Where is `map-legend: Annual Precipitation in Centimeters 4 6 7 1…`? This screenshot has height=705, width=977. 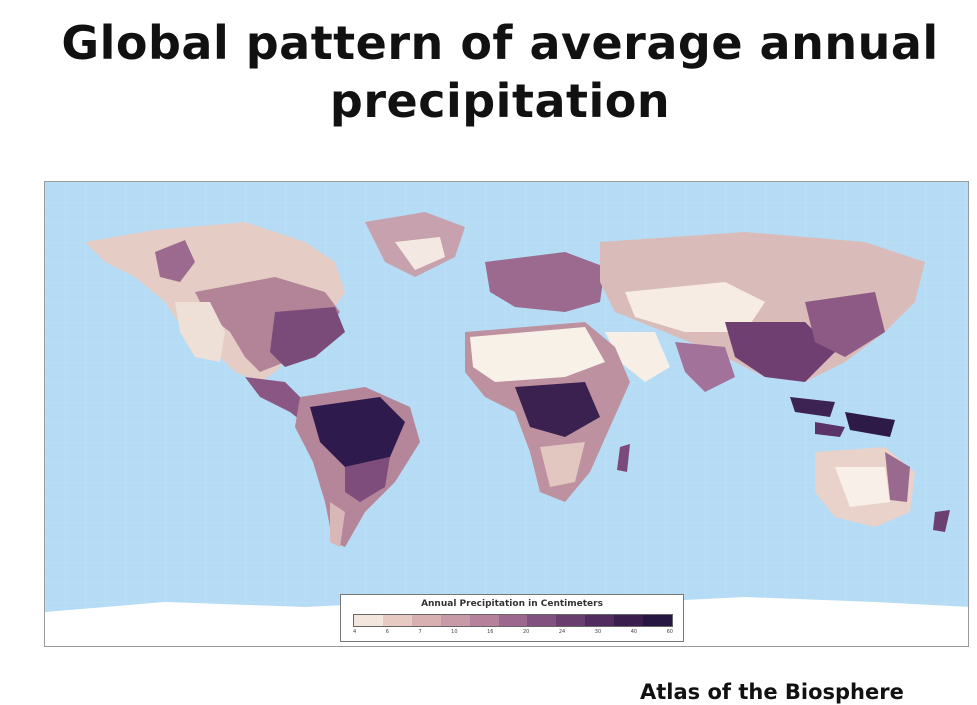
map-legend: Annual Precipitation in Centimeters 4 6 7 1… is located at coordinates (512, 618).